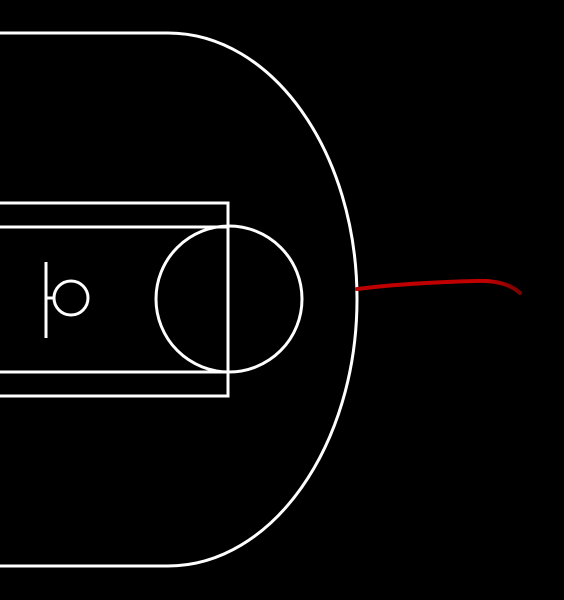 The height and width of the screenshot is (600, 564). I want to click on shot-trail, so click(438, 286).